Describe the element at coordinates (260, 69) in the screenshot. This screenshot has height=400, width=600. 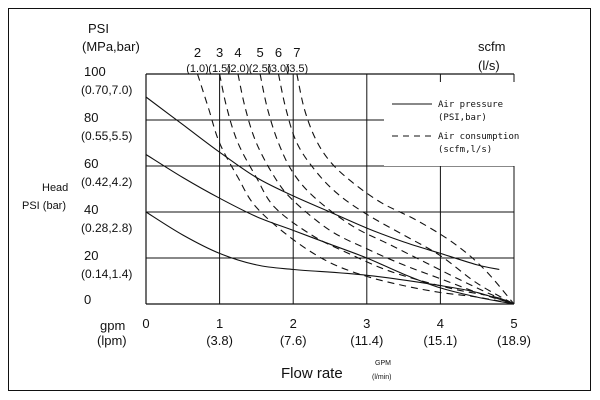
I see `top-tick-sub-label-5: (2.5)` at that location.